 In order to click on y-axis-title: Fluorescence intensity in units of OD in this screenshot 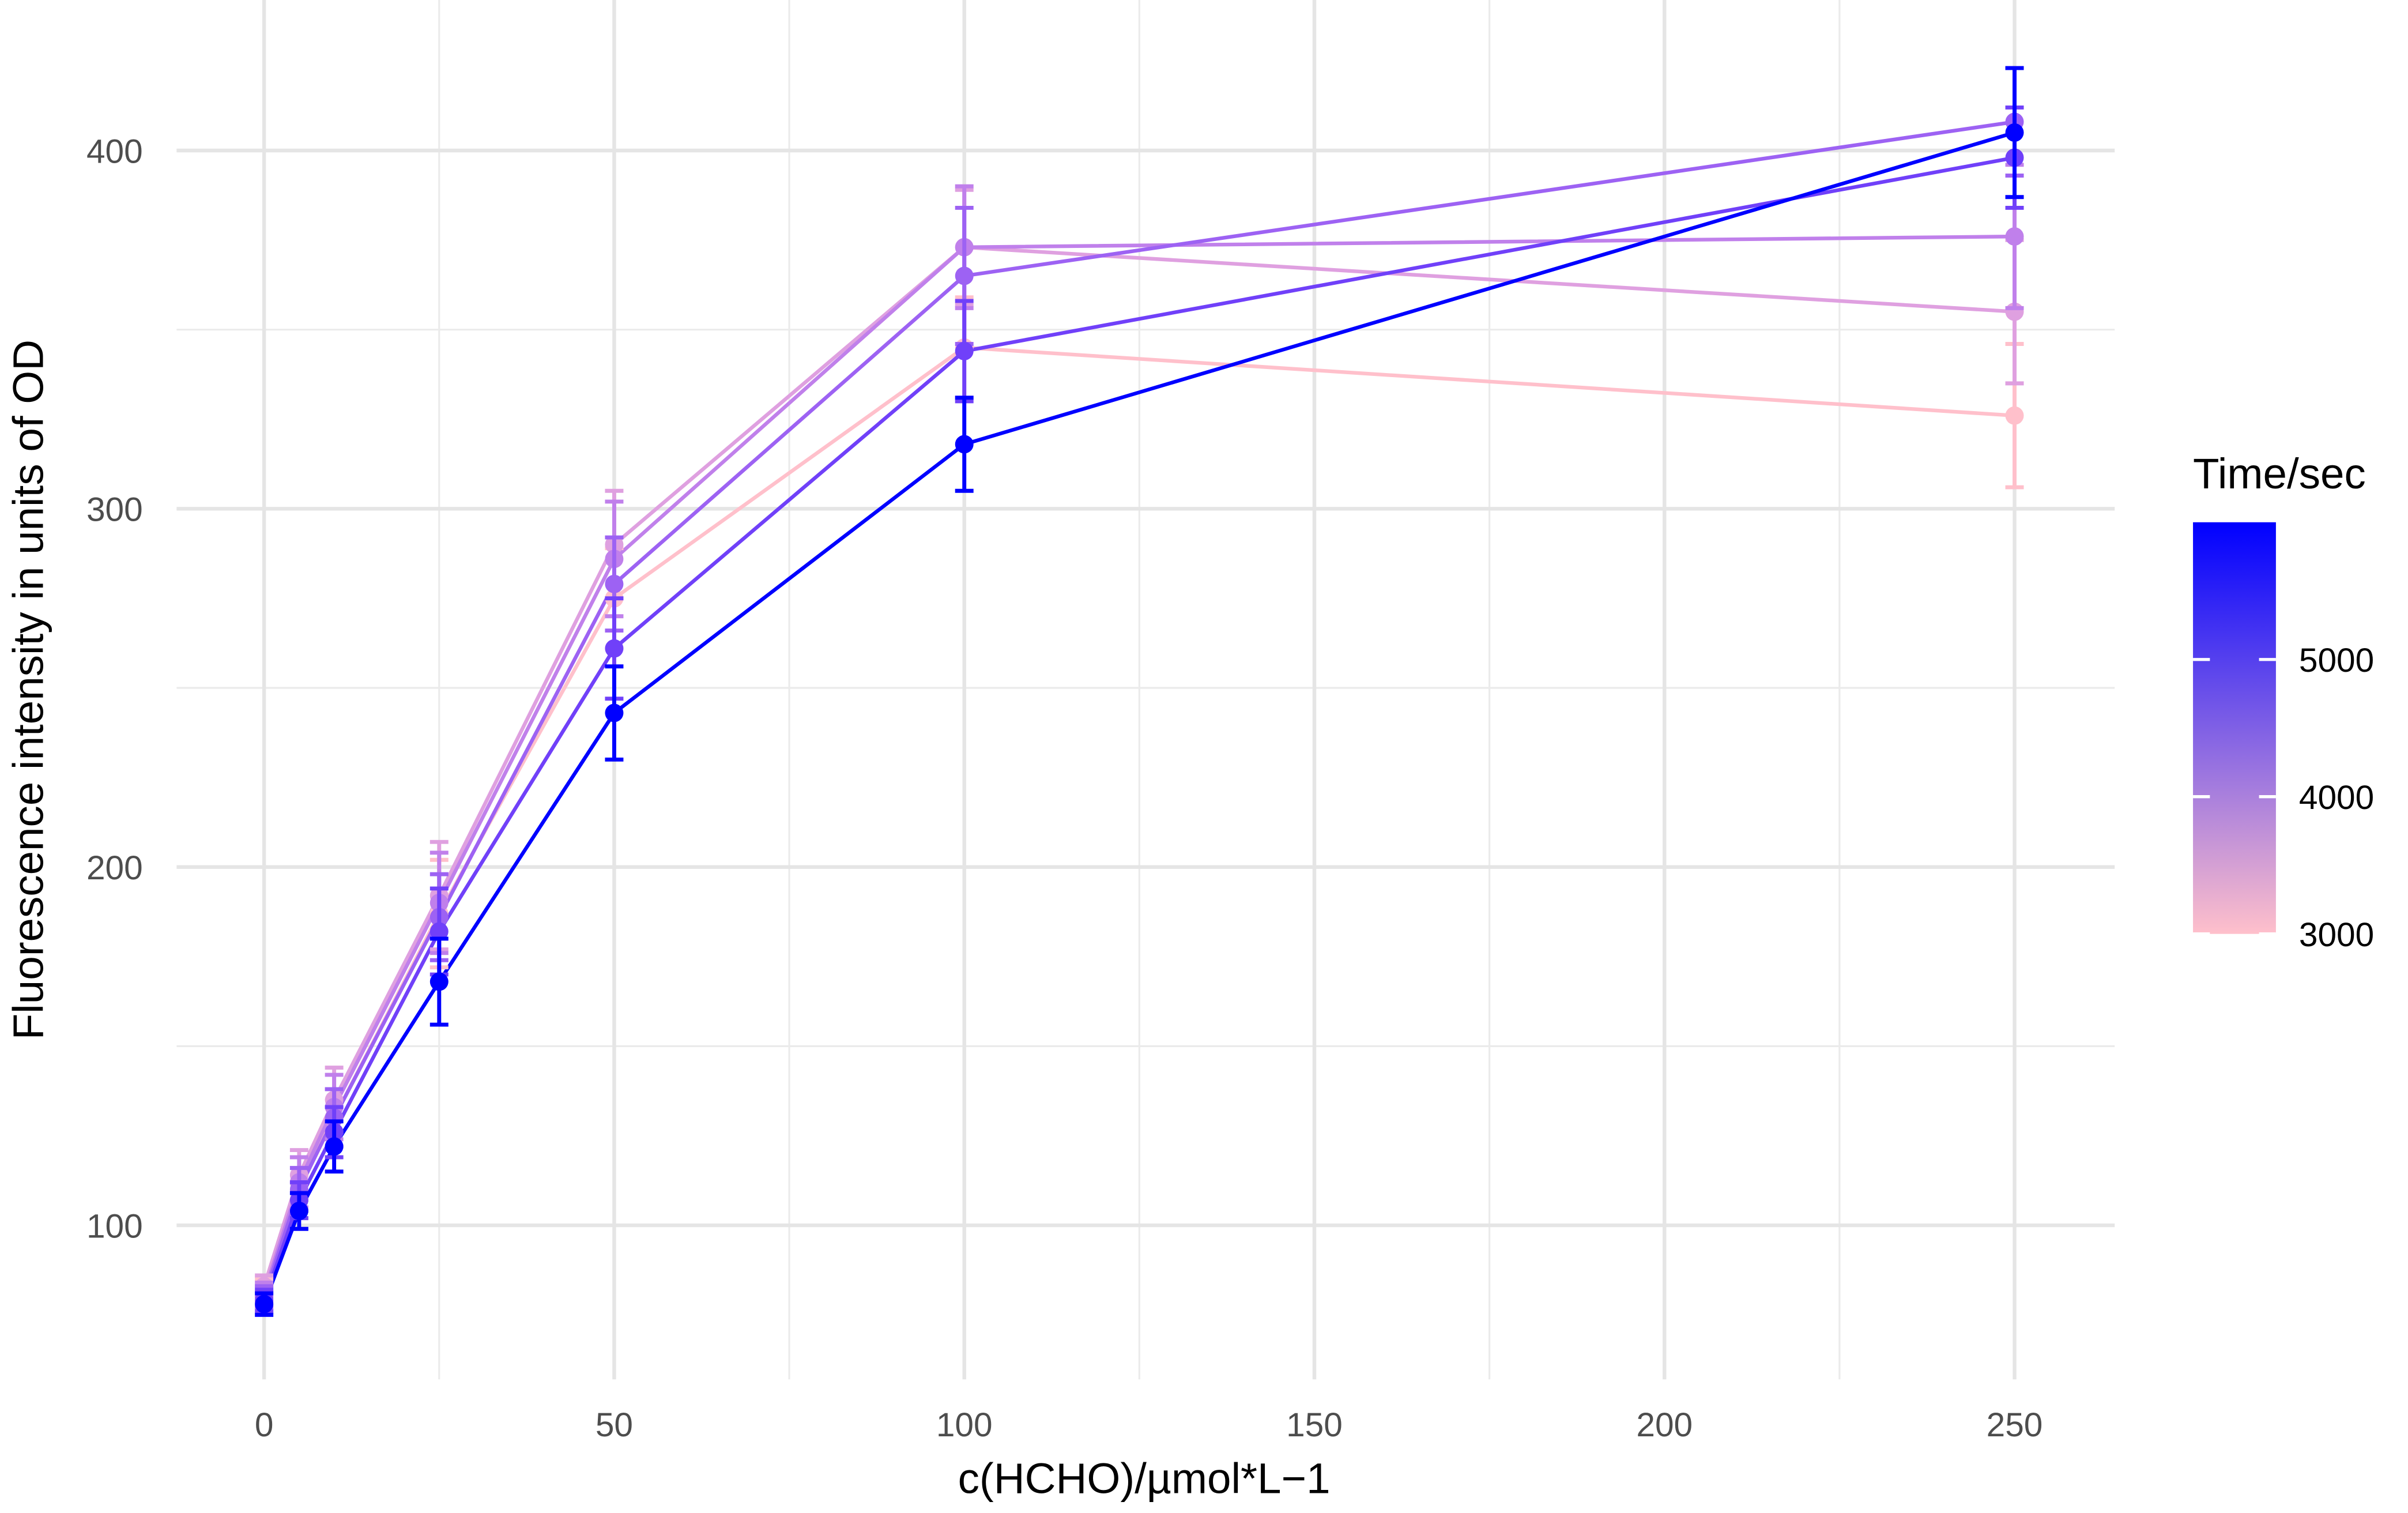, I will do `click(28, 690)`.